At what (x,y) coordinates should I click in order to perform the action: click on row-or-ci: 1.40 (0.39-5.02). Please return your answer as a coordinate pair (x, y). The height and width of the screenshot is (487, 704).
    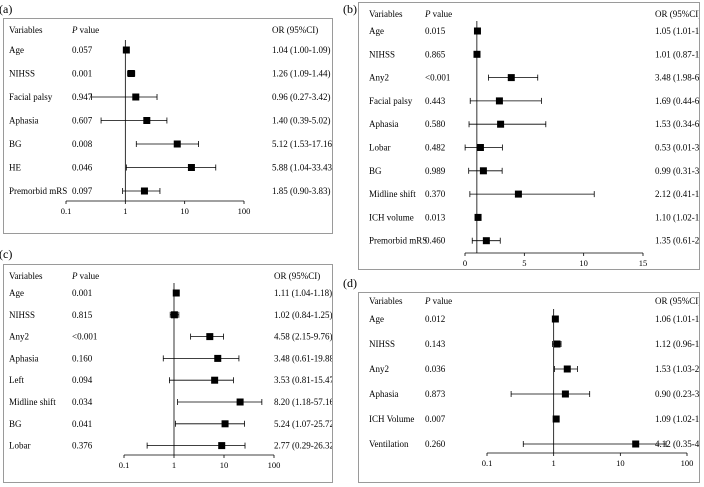
    Looking at the image, I should click on (301, 121).